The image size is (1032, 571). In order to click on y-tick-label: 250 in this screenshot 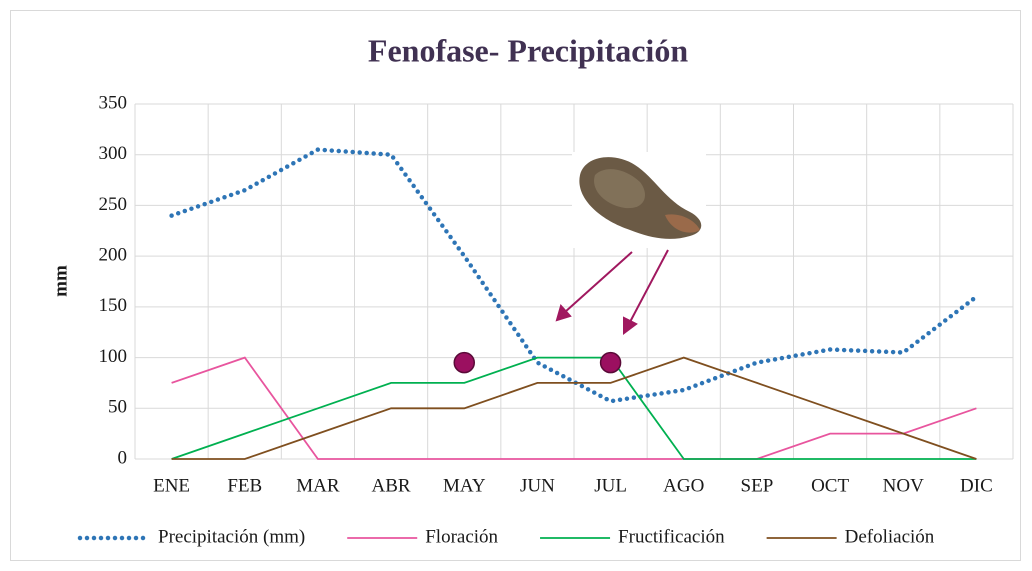, I will do `click(113, 204)`.